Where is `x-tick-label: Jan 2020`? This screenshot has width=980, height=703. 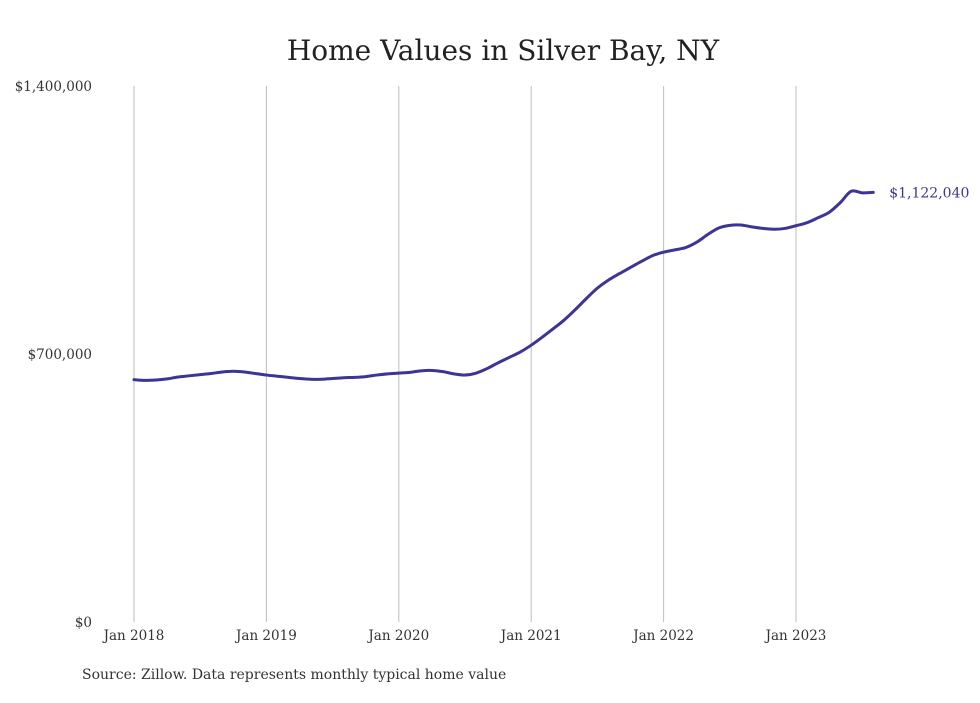 x-tick-label: Jan 2020 is located at coordinates (397, 636).